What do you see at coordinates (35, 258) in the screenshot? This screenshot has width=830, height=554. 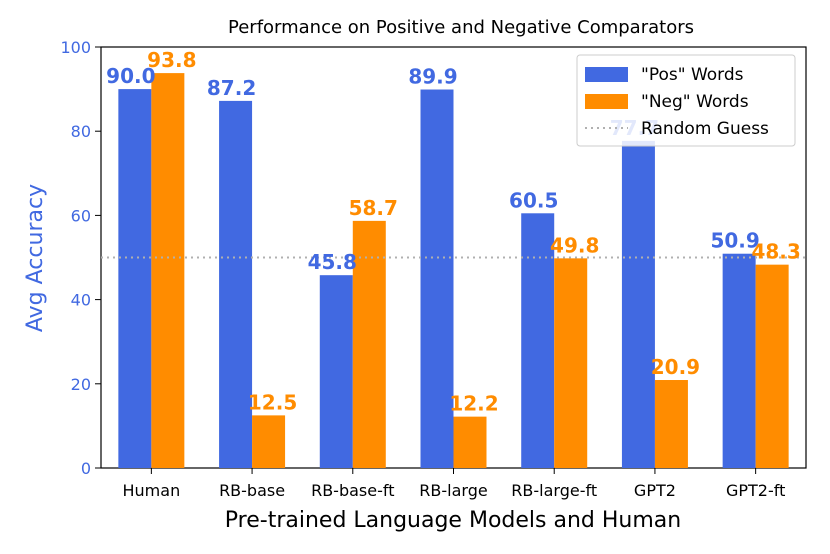 I see `y-axis-label: Avg Accuracy` at bounding box center [35, 258].